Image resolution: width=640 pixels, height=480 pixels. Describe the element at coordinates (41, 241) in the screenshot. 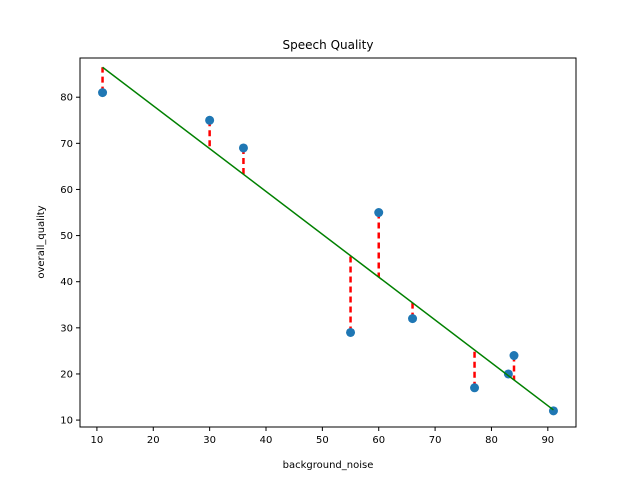

I see `y-axis-label: overall_quality` at that location.